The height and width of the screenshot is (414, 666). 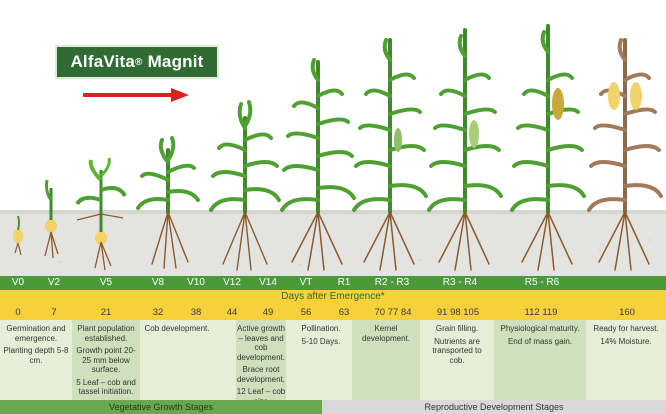 I want to click on desc-line: Growth point 20-25 mm below surface., so click(x=106, y=360).